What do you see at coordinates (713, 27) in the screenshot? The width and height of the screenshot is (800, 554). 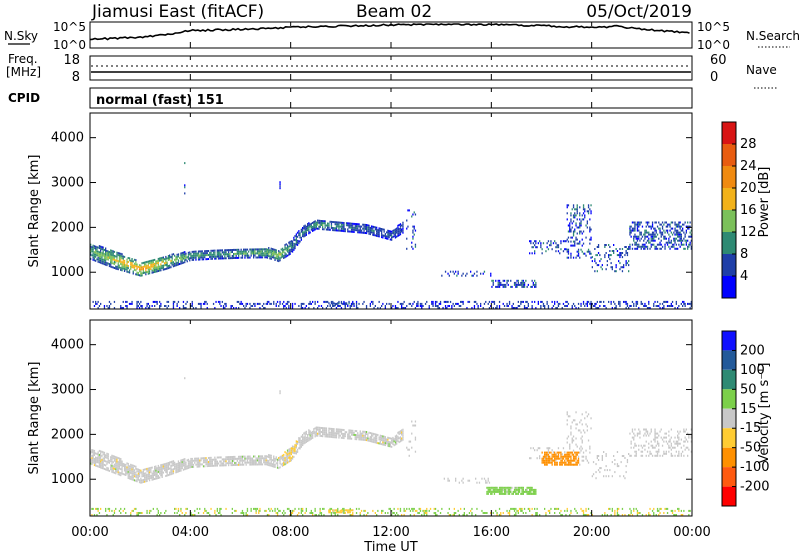 I see `noise-tick-right-top: 10^5` at bounding box center [713, 27].